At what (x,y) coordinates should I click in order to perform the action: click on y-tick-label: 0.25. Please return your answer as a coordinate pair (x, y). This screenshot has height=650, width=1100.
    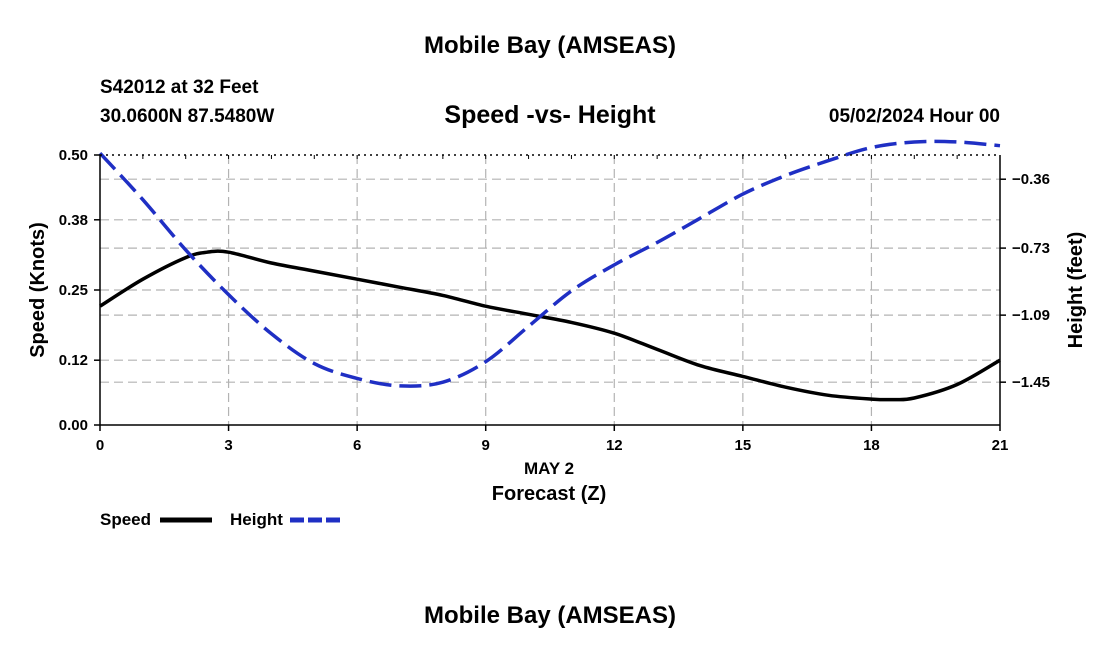
    Looking at the image, I should click on (73, 290).